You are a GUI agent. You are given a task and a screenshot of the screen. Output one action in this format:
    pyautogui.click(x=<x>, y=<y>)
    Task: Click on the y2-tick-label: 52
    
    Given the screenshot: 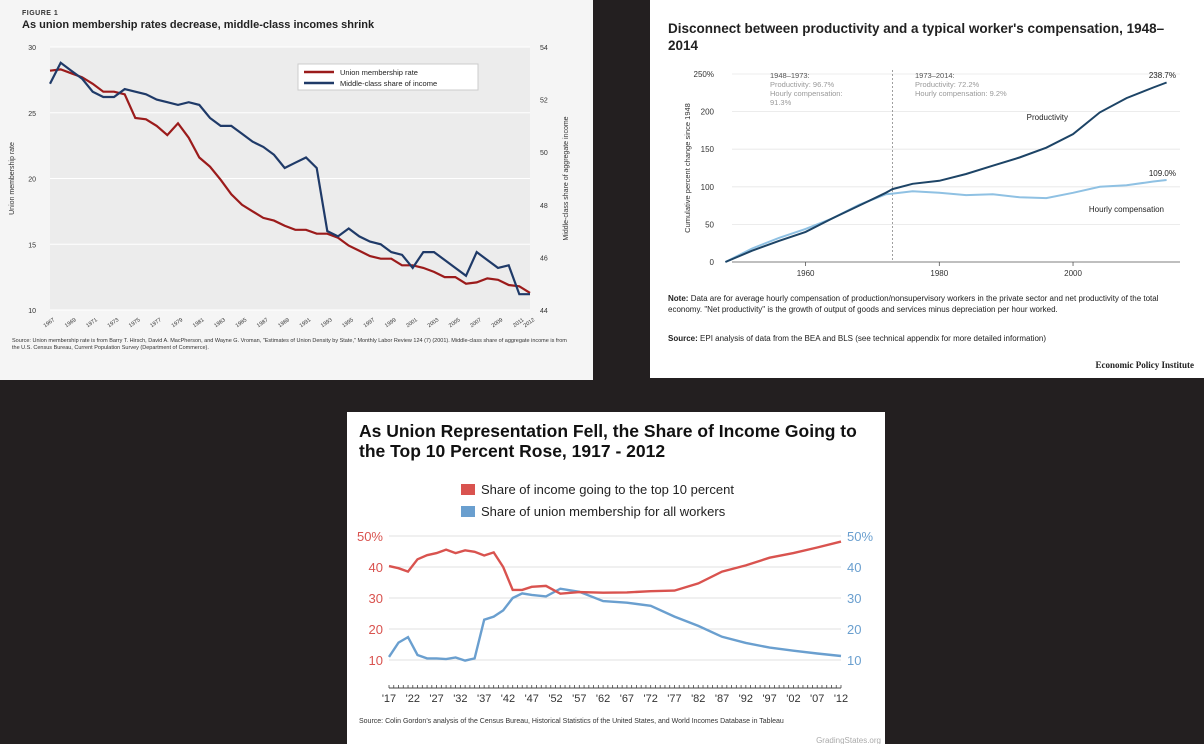 What is the action you would take?
    pyautogui.click(x=544, y=101)
    